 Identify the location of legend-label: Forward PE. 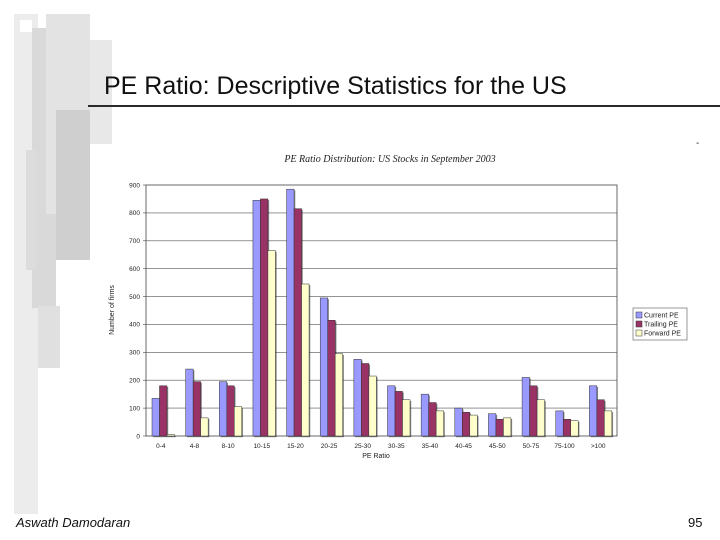
(662, 334).